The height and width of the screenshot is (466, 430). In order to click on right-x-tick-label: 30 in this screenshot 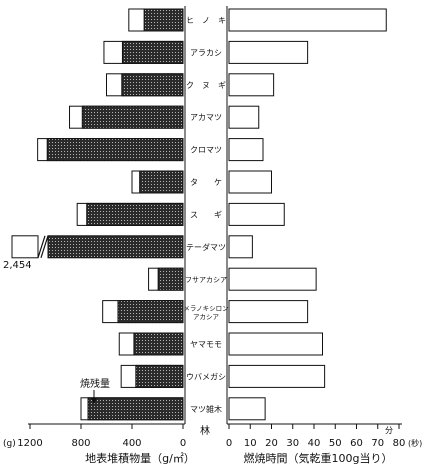, I will do `click(292, 443)`.